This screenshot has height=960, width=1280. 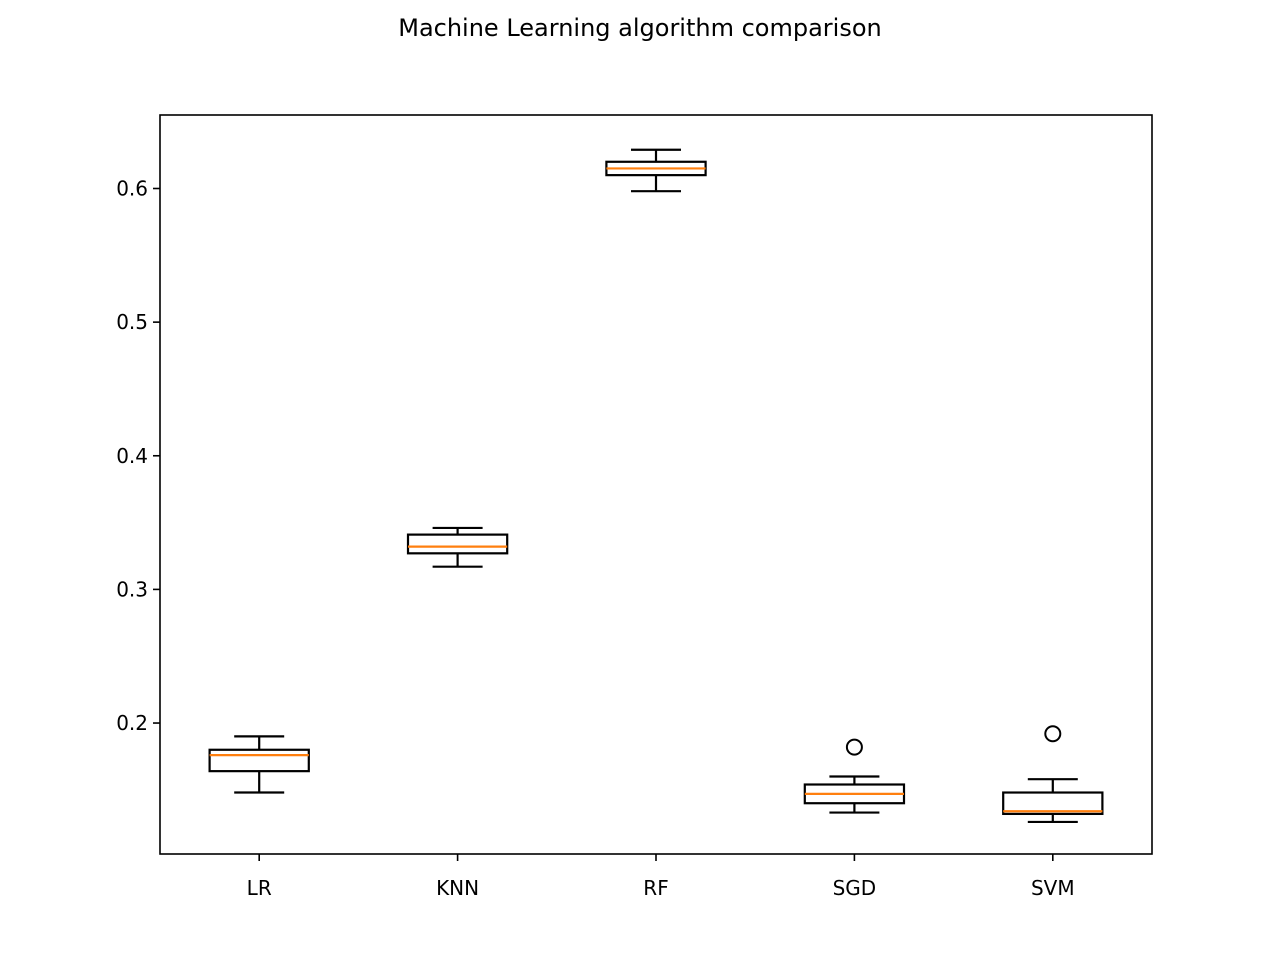 What do you see at coordinates (655, 888) in the screenshot?
I see `x-tick-label: RF` at bounding box center [655, 888].